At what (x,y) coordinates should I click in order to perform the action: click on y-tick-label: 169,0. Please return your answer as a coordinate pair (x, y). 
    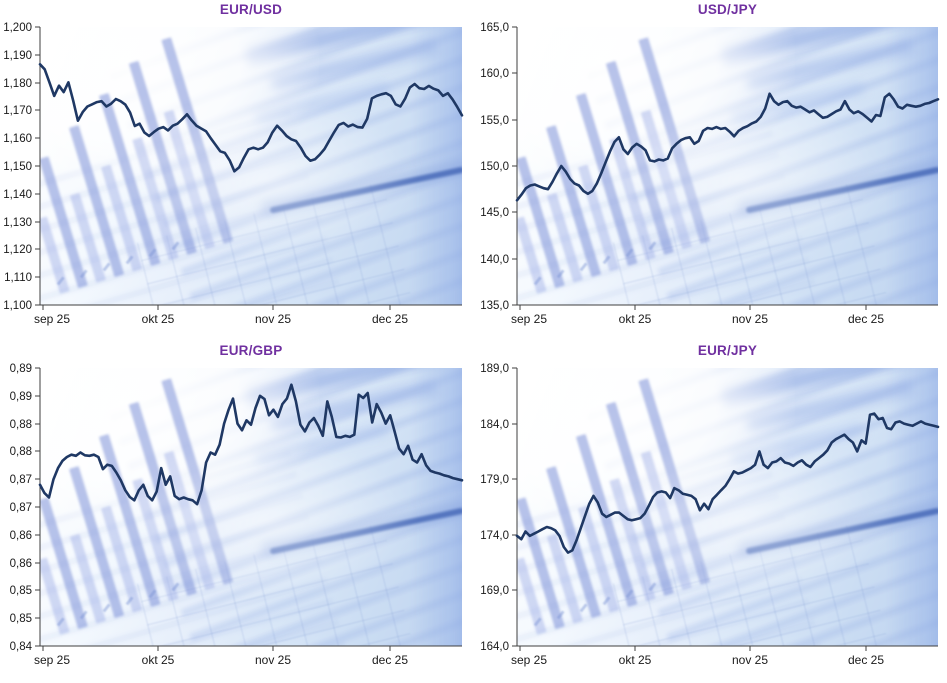
    Looking at the image, I should click on (494, 591).